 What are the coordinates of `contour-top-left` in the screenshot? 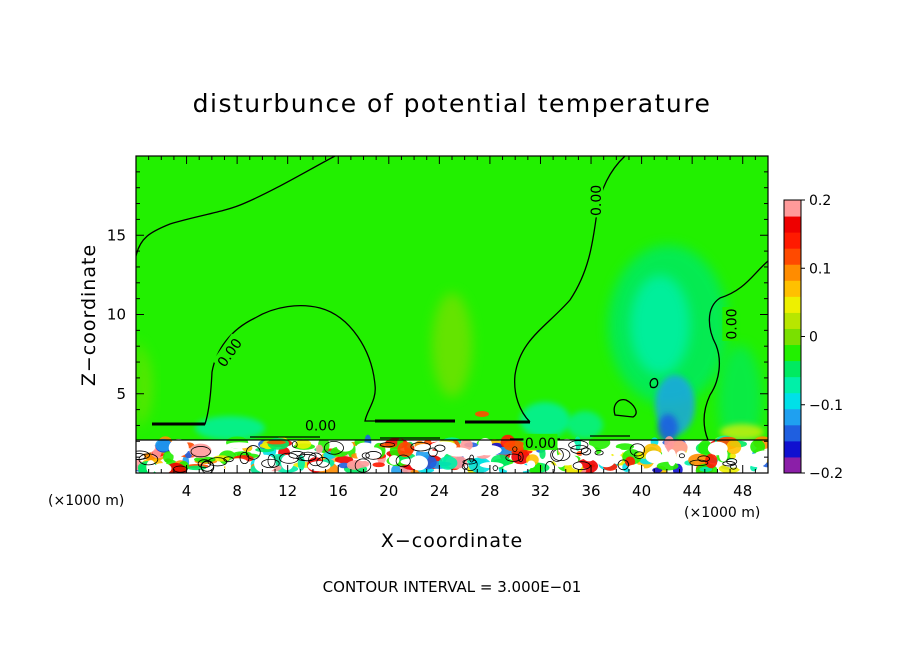 It's located at (236, 206).